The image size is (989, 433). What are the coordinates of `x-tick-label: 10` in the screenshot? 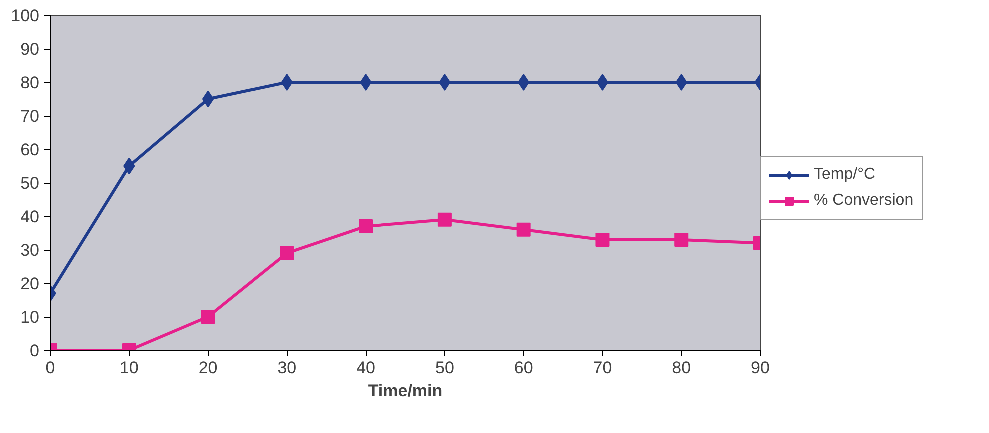 It's located at (129, 368).